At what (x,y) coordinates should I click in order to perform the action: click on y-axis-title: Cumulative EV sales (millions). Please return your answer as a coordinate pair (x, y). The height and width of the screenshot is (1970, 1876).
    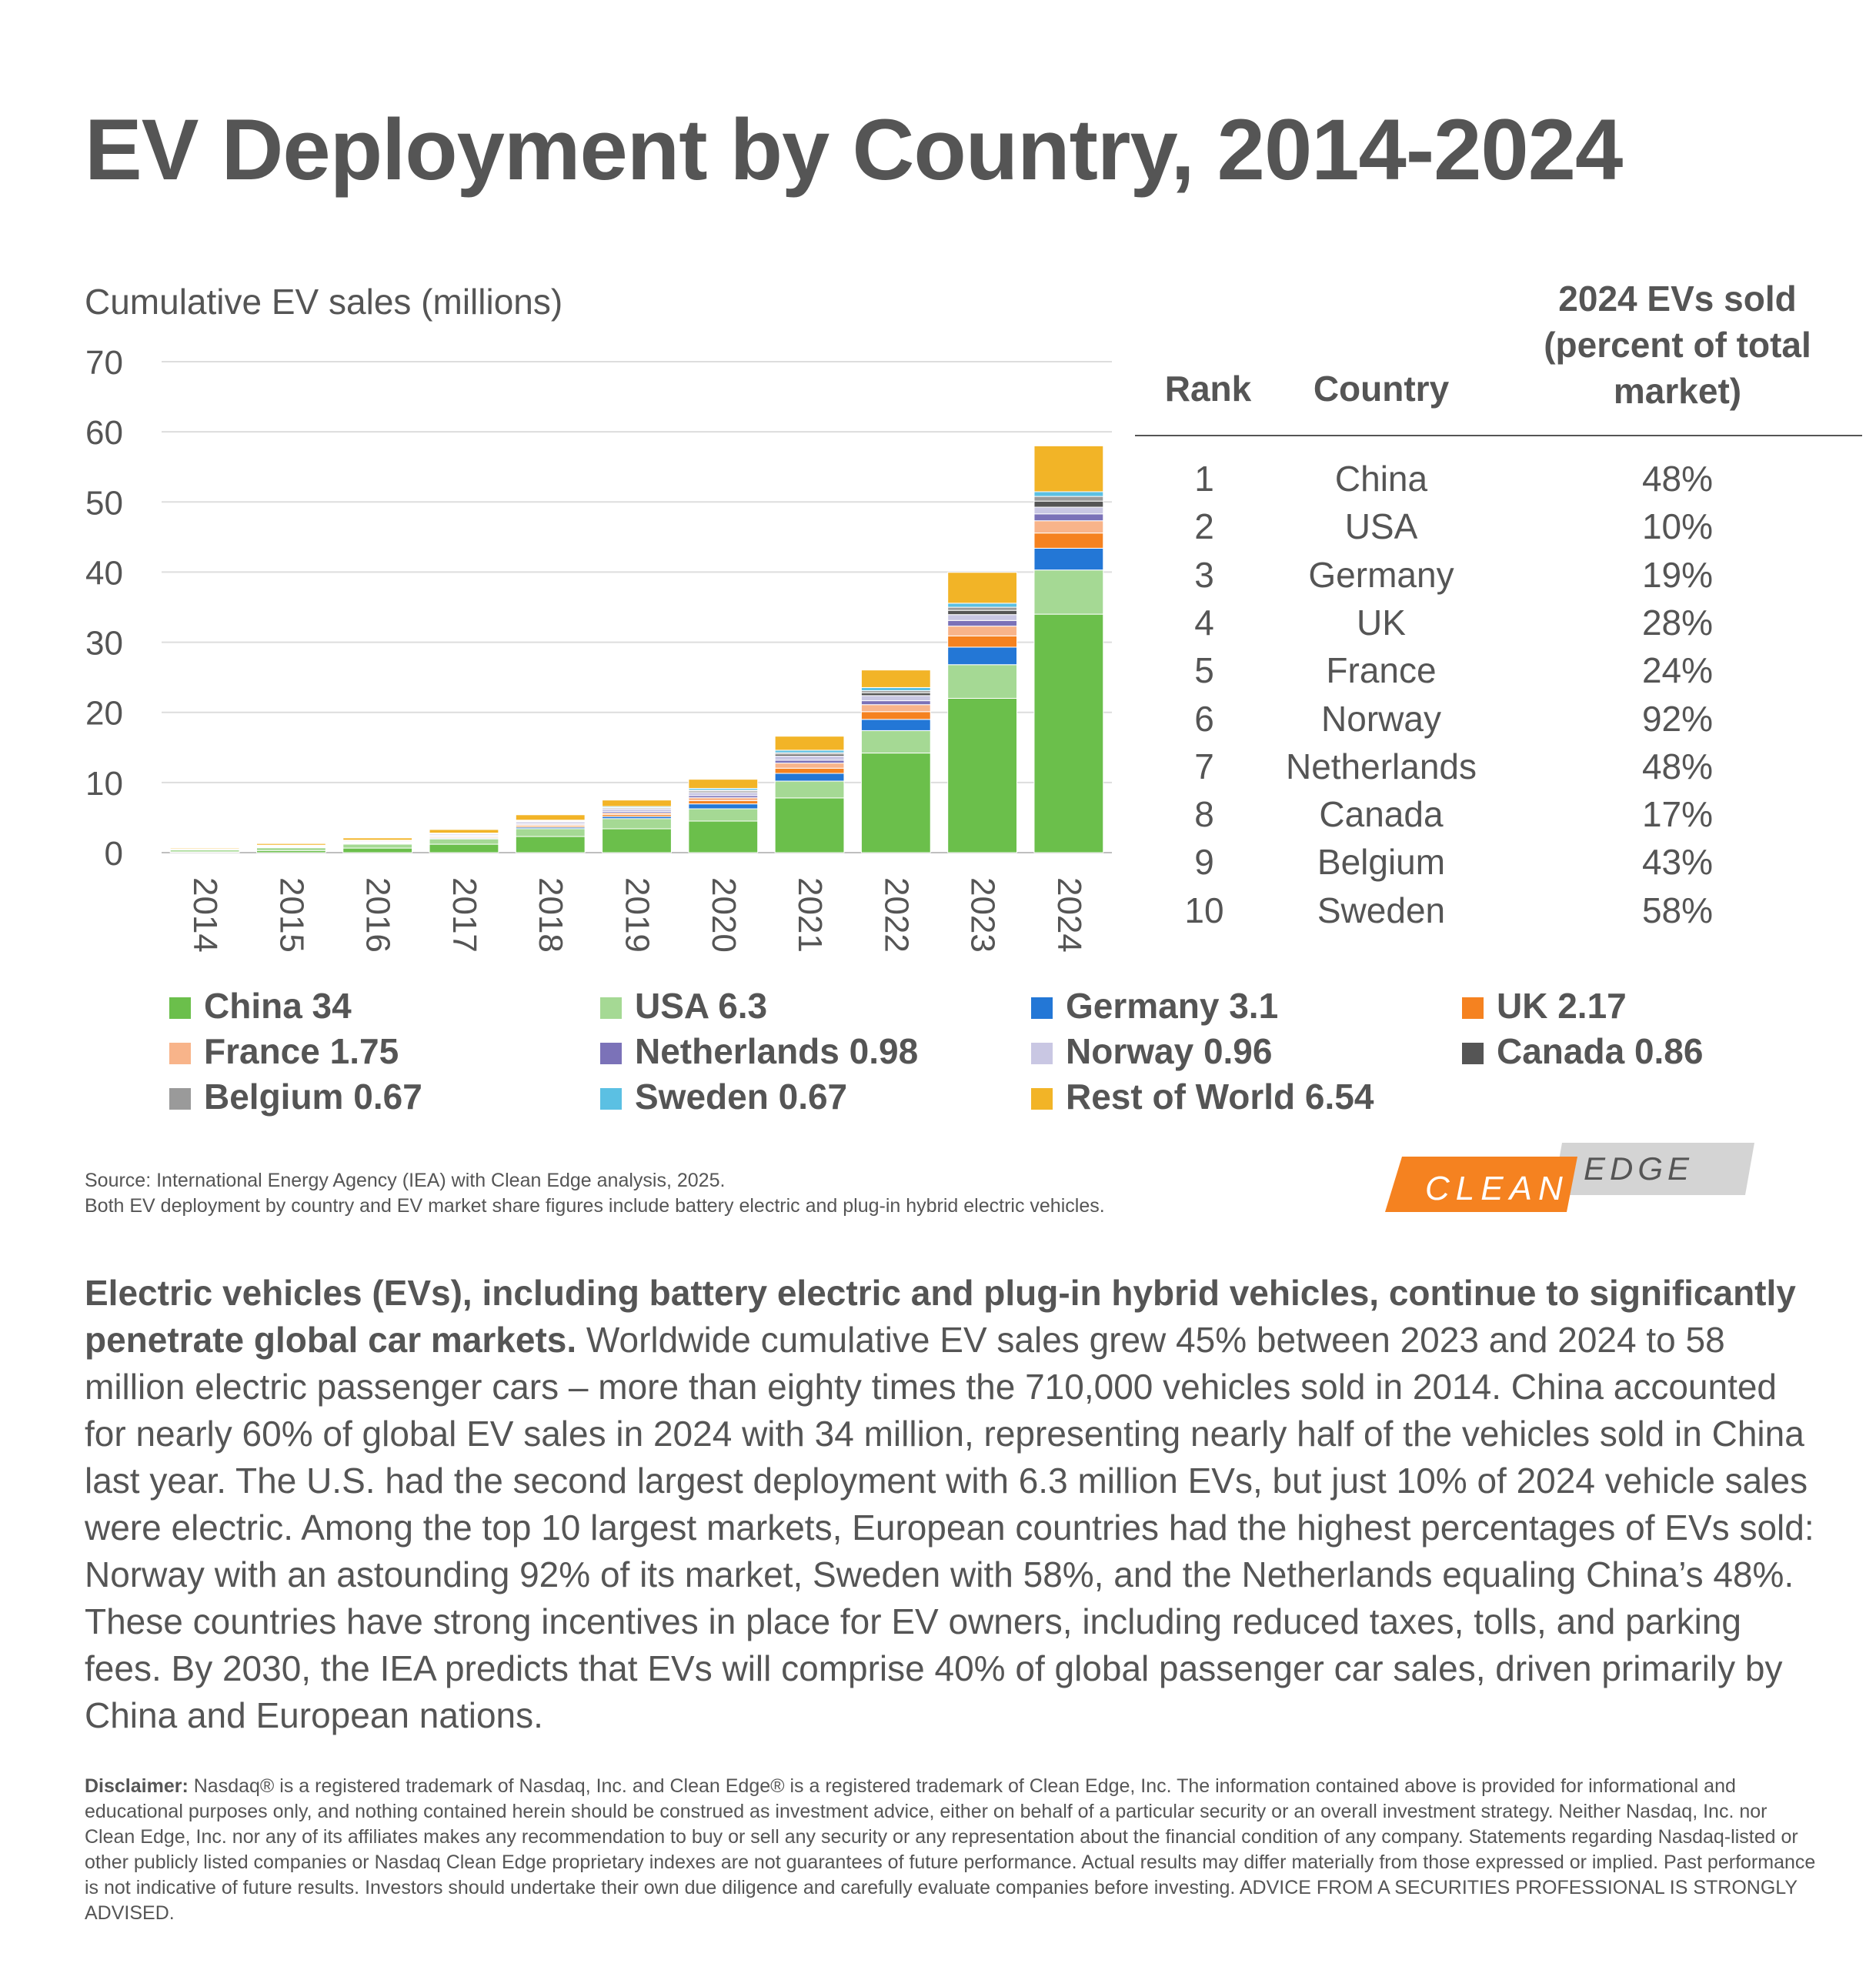
    Looking at the image, I should click on (324, 302).